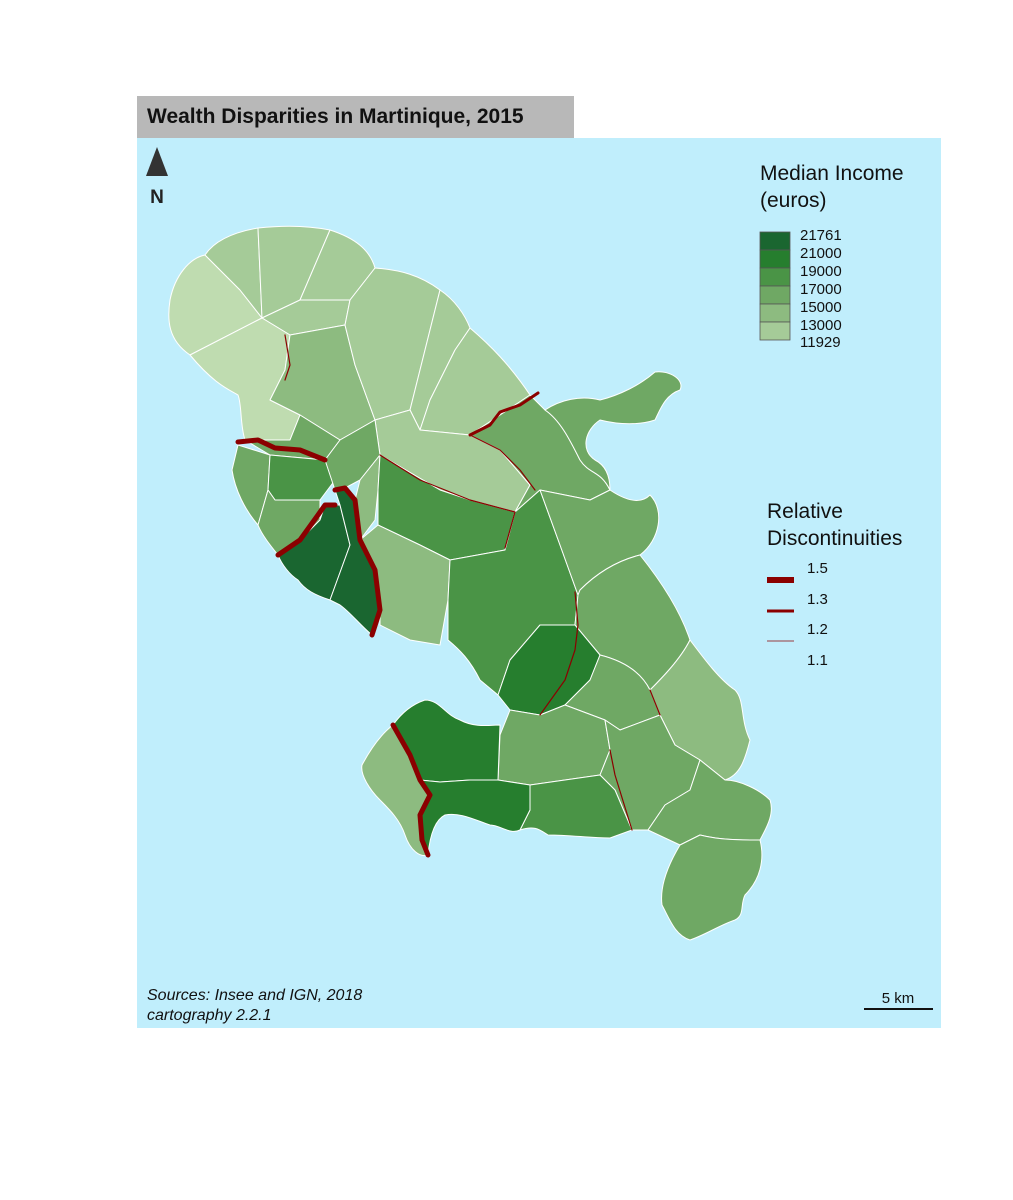  What do you see at coordinates (157, 177) in the screenshot?
I see `north-arrow: N` at bounding box center [157, 177].